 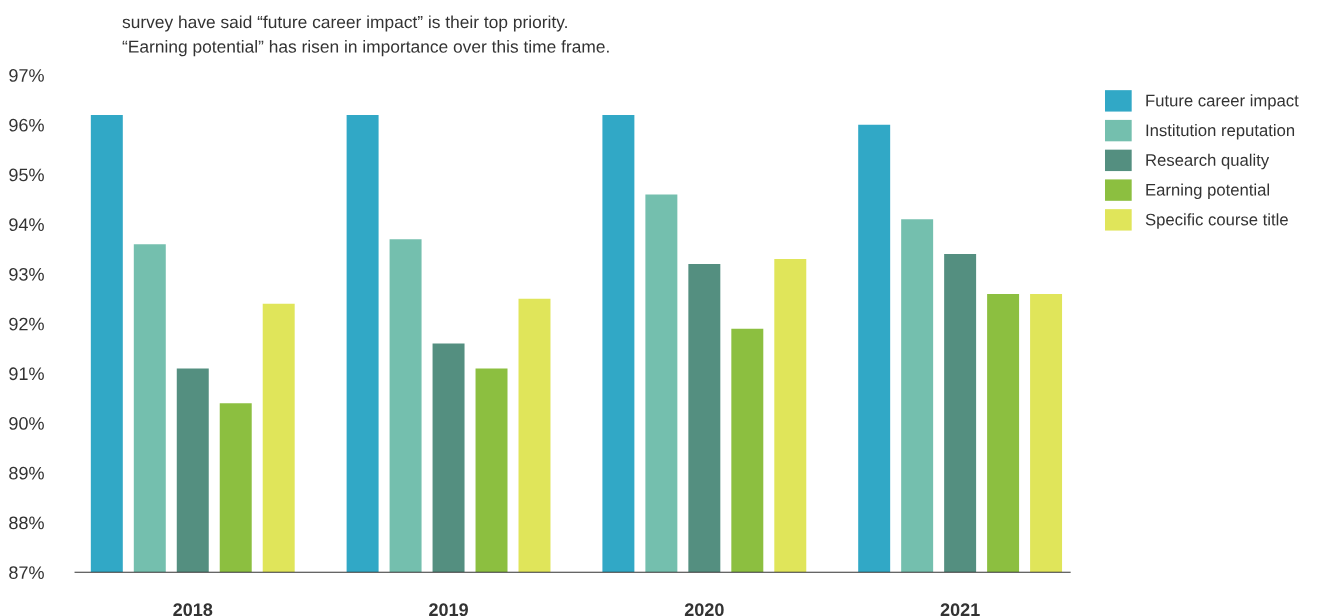 I want to click on y-tick-label: 92%, so click(x=26, y=324).